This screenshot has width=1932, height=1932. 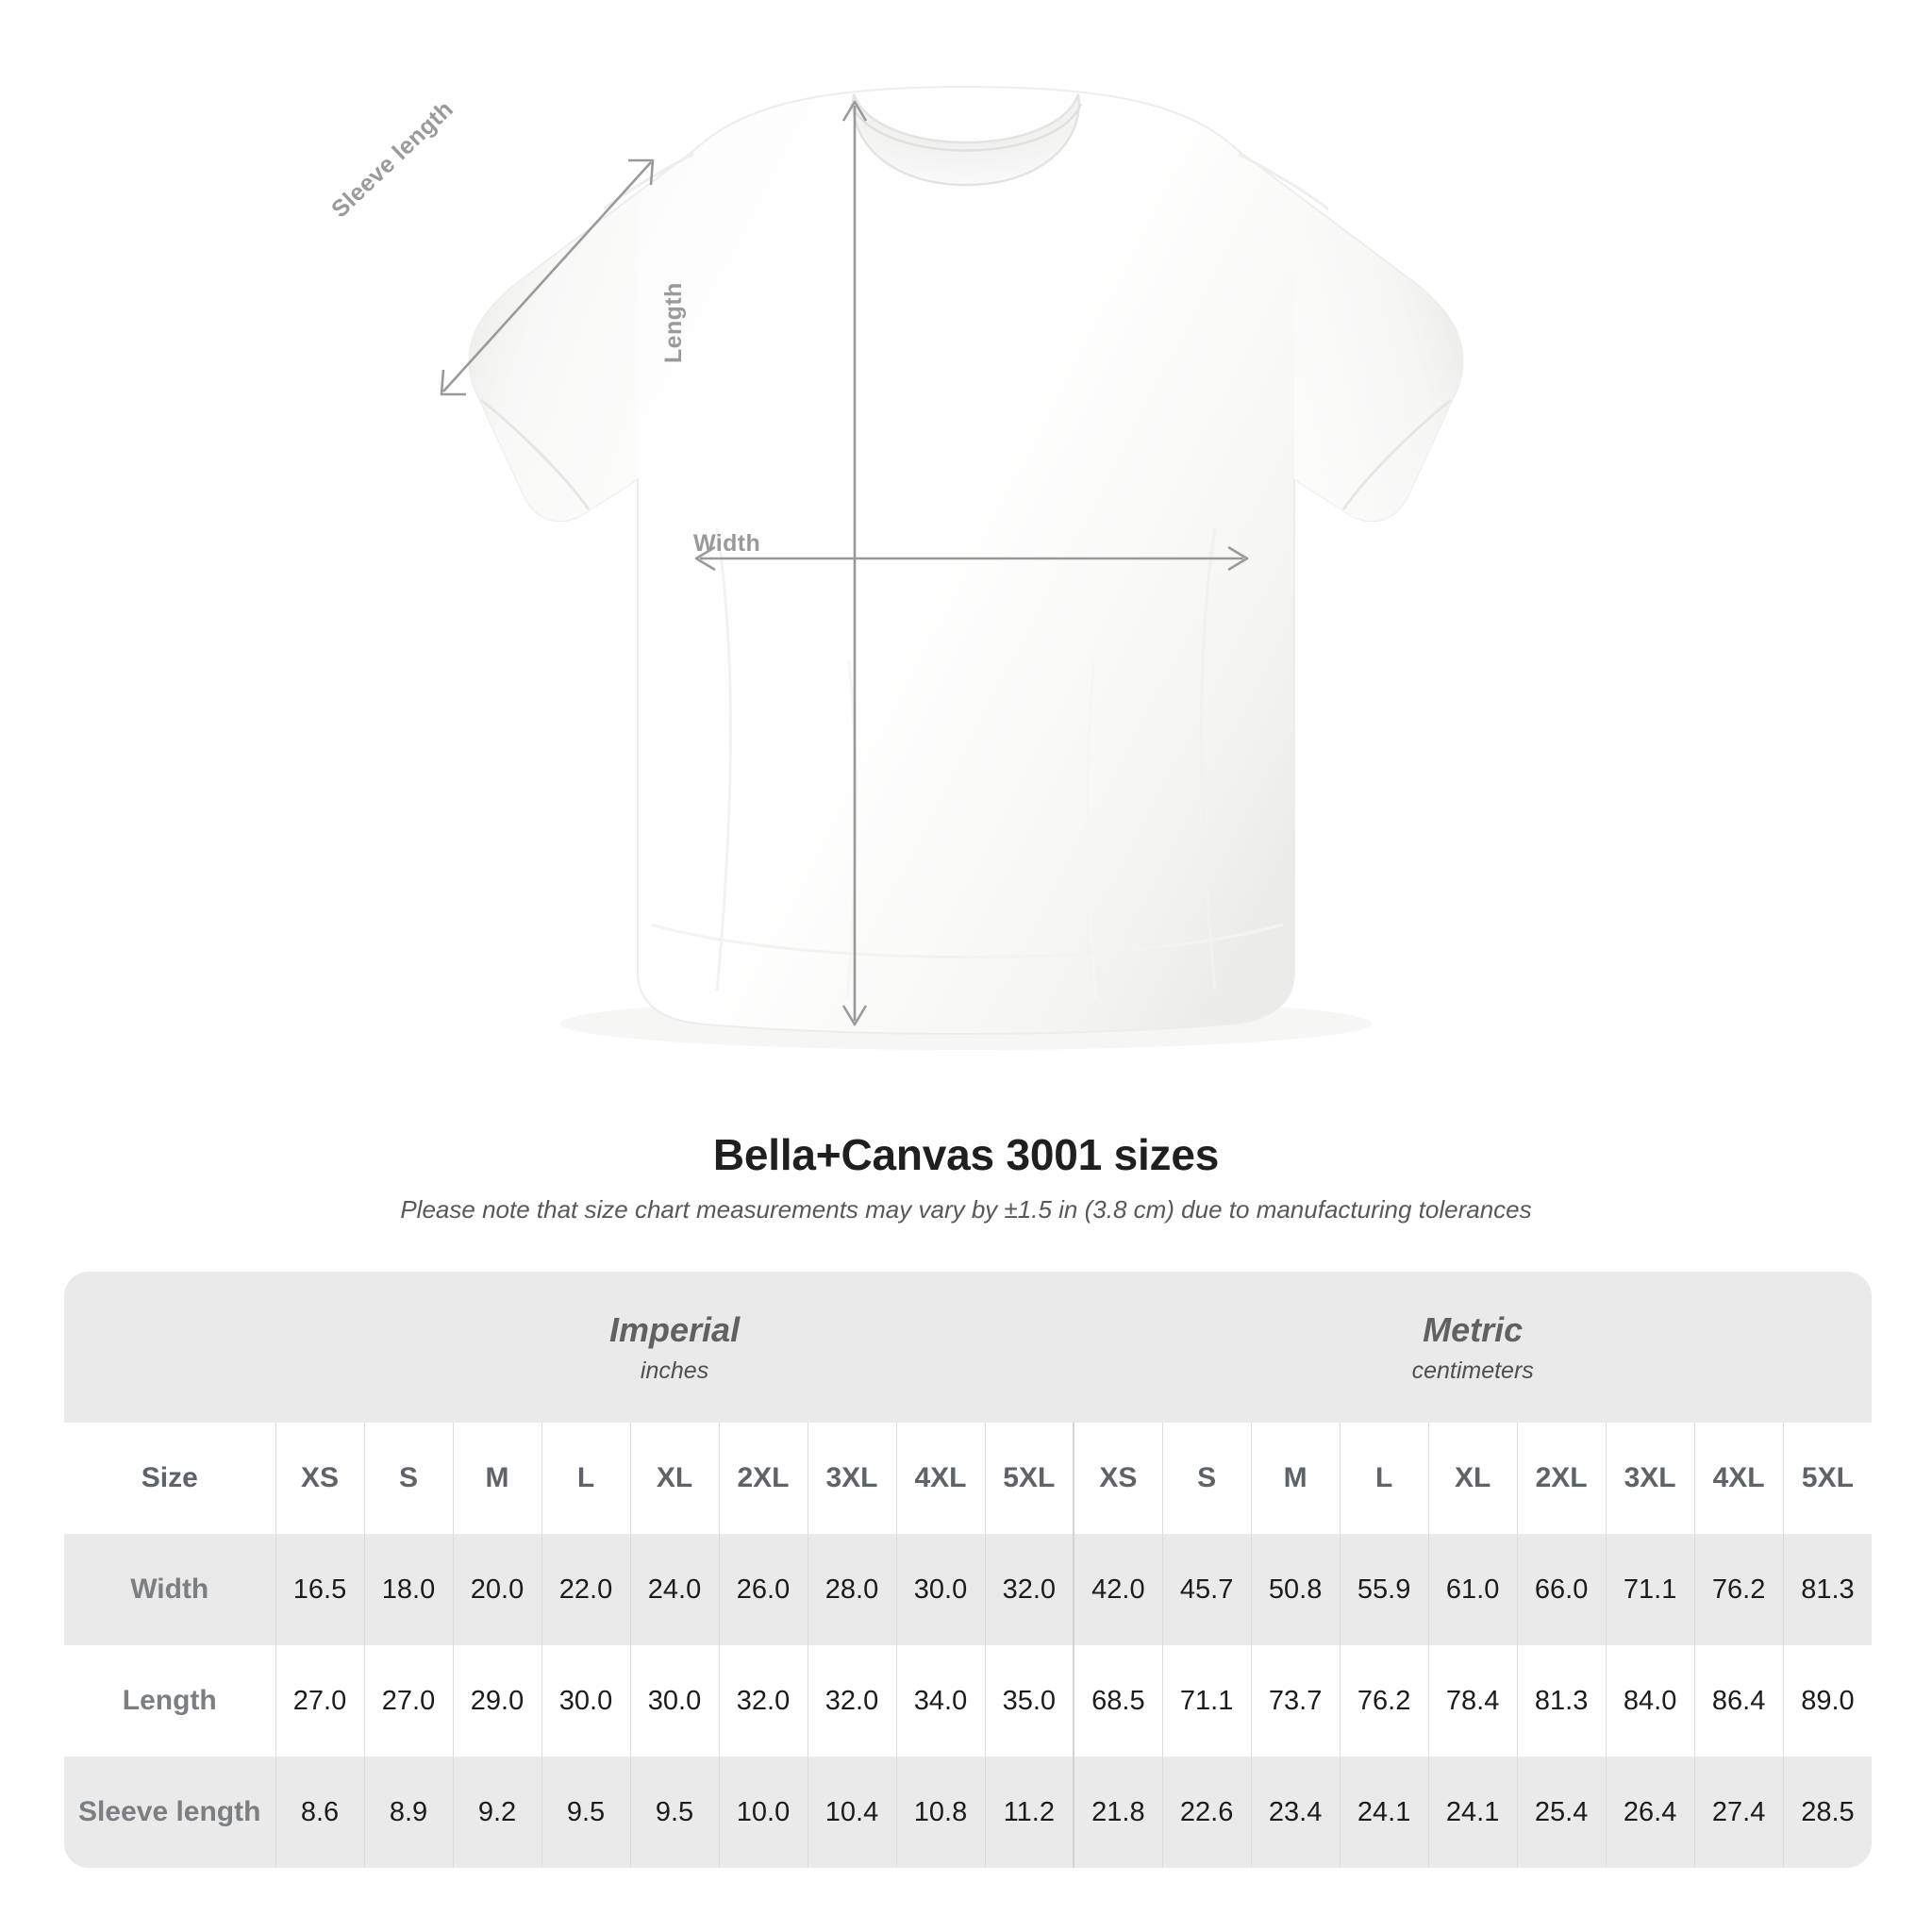 I want to click on size-header-imperial-xl: XL, so click(x=674, y=1478).